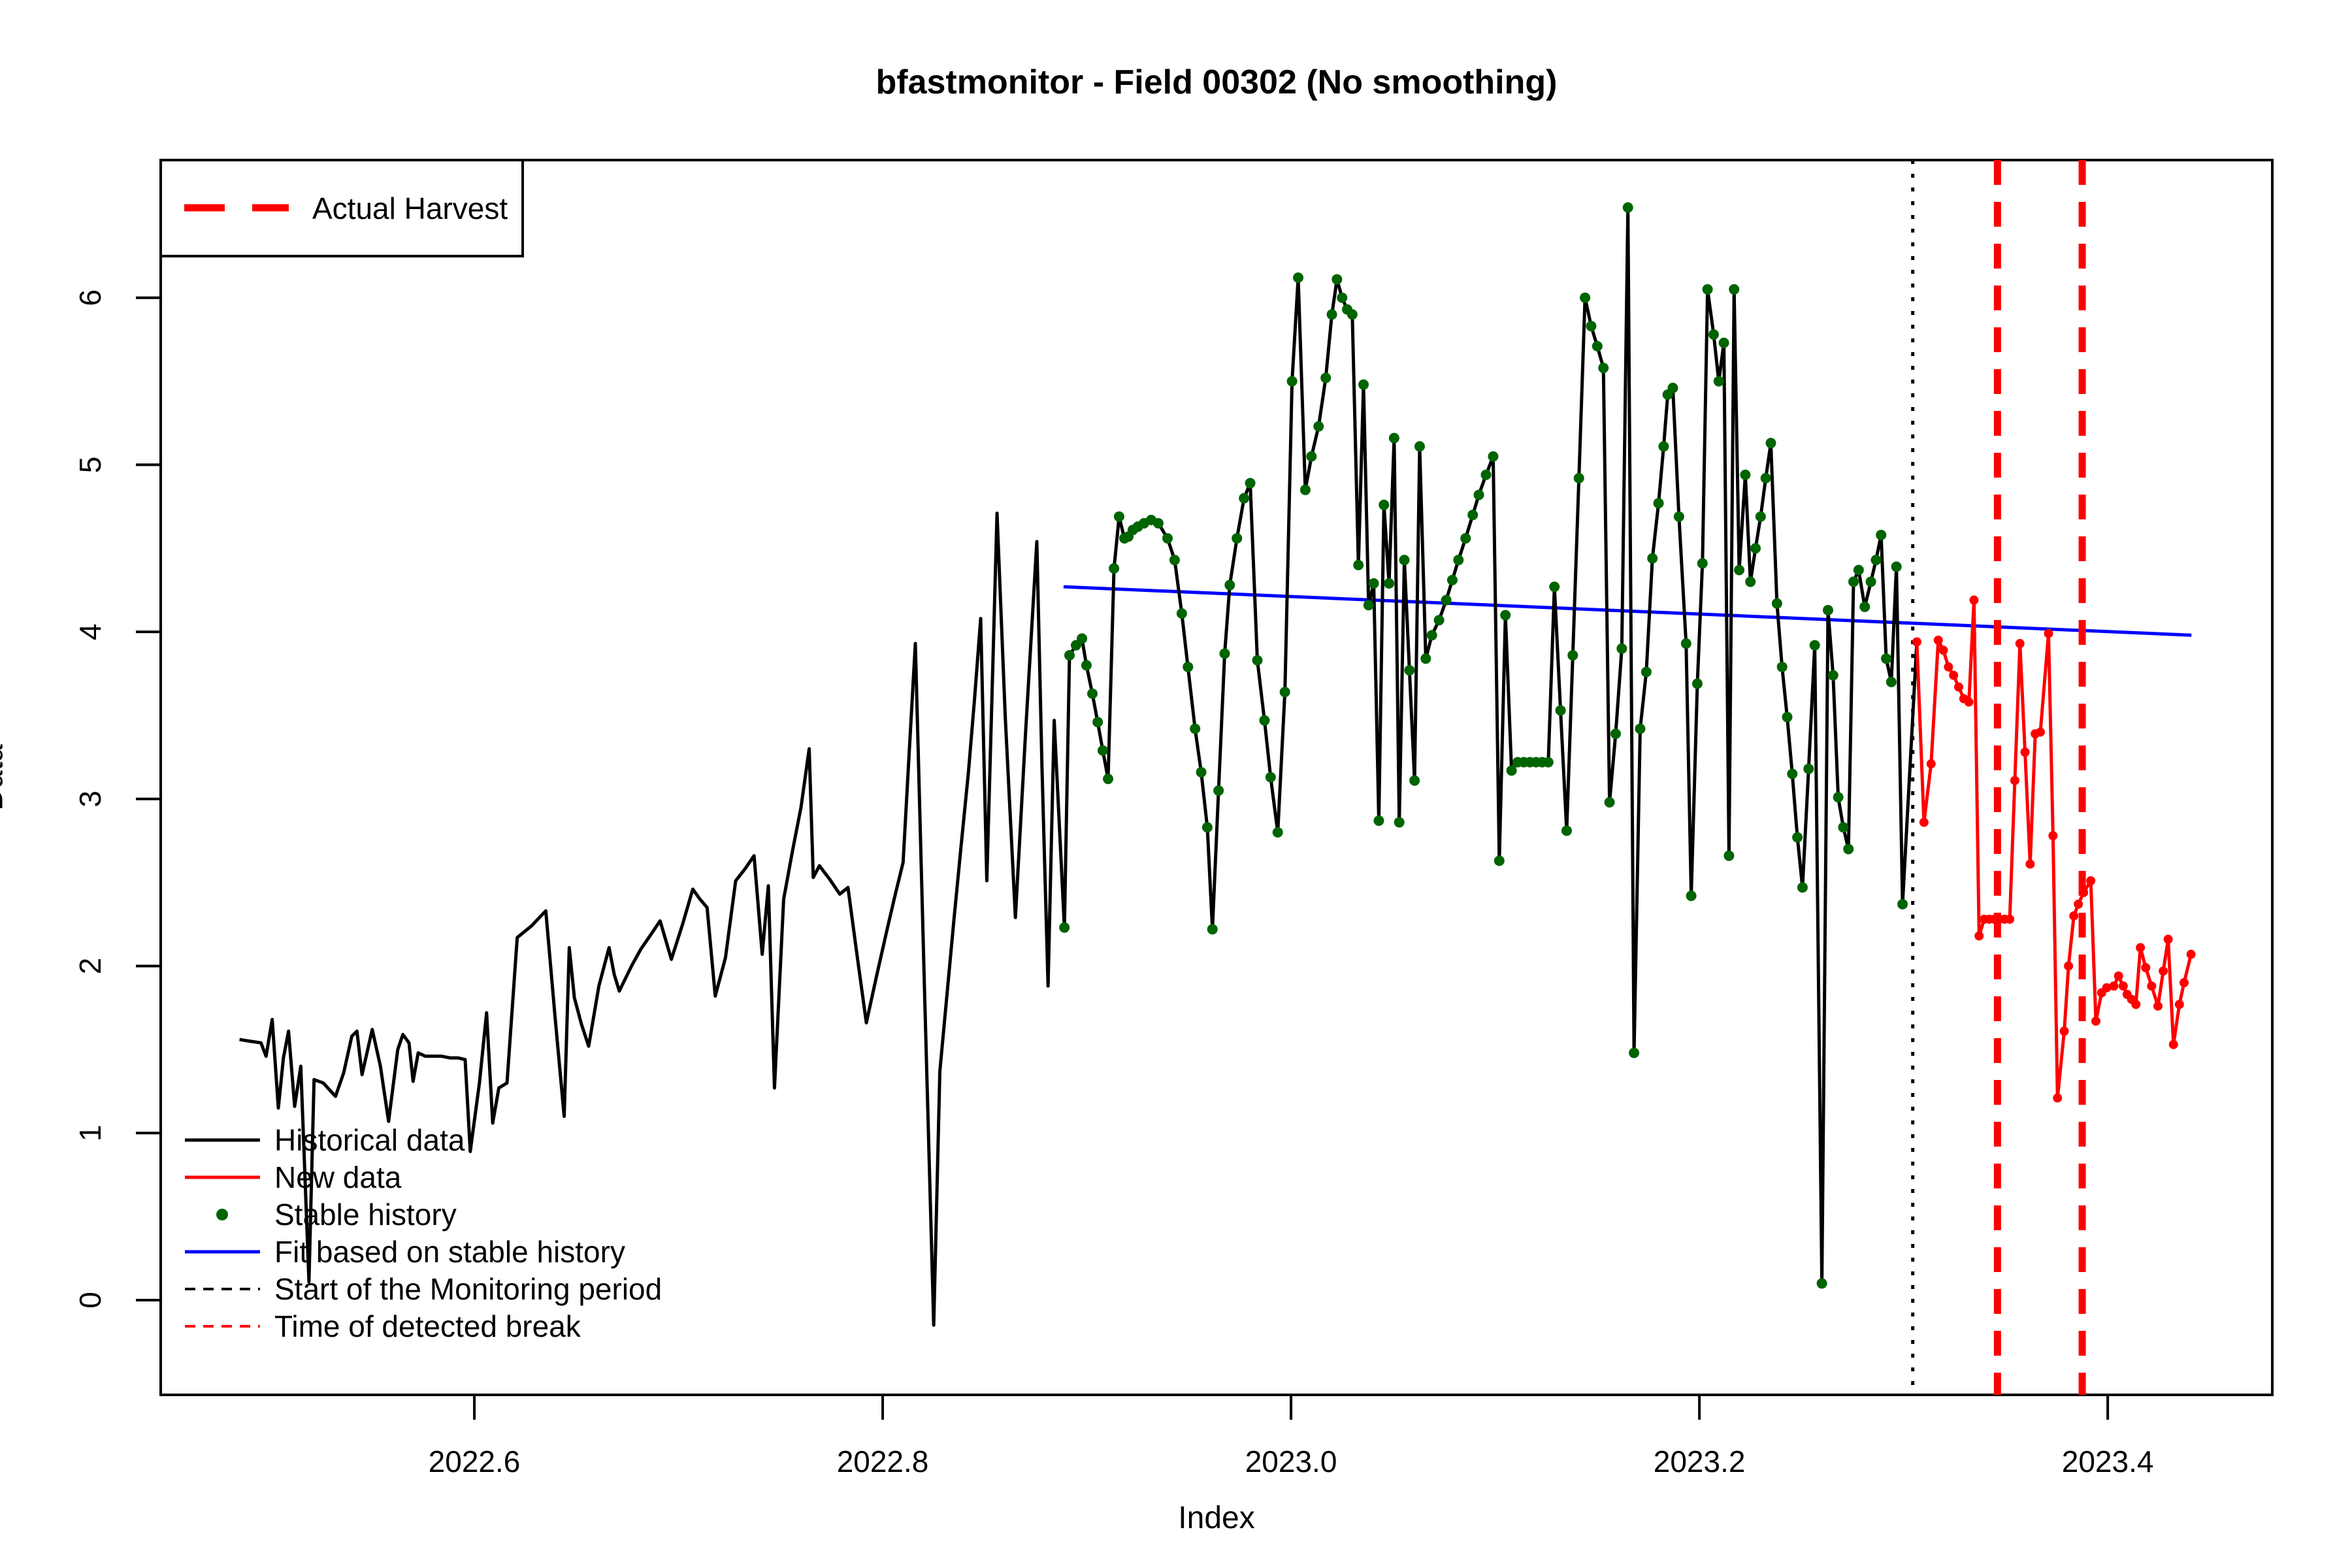 This screenshot has height=1568, width=2352. Describe the element at coordinates (883, 1461) in the screenshot. I see `x-tick-label: 2022.8` at that location.